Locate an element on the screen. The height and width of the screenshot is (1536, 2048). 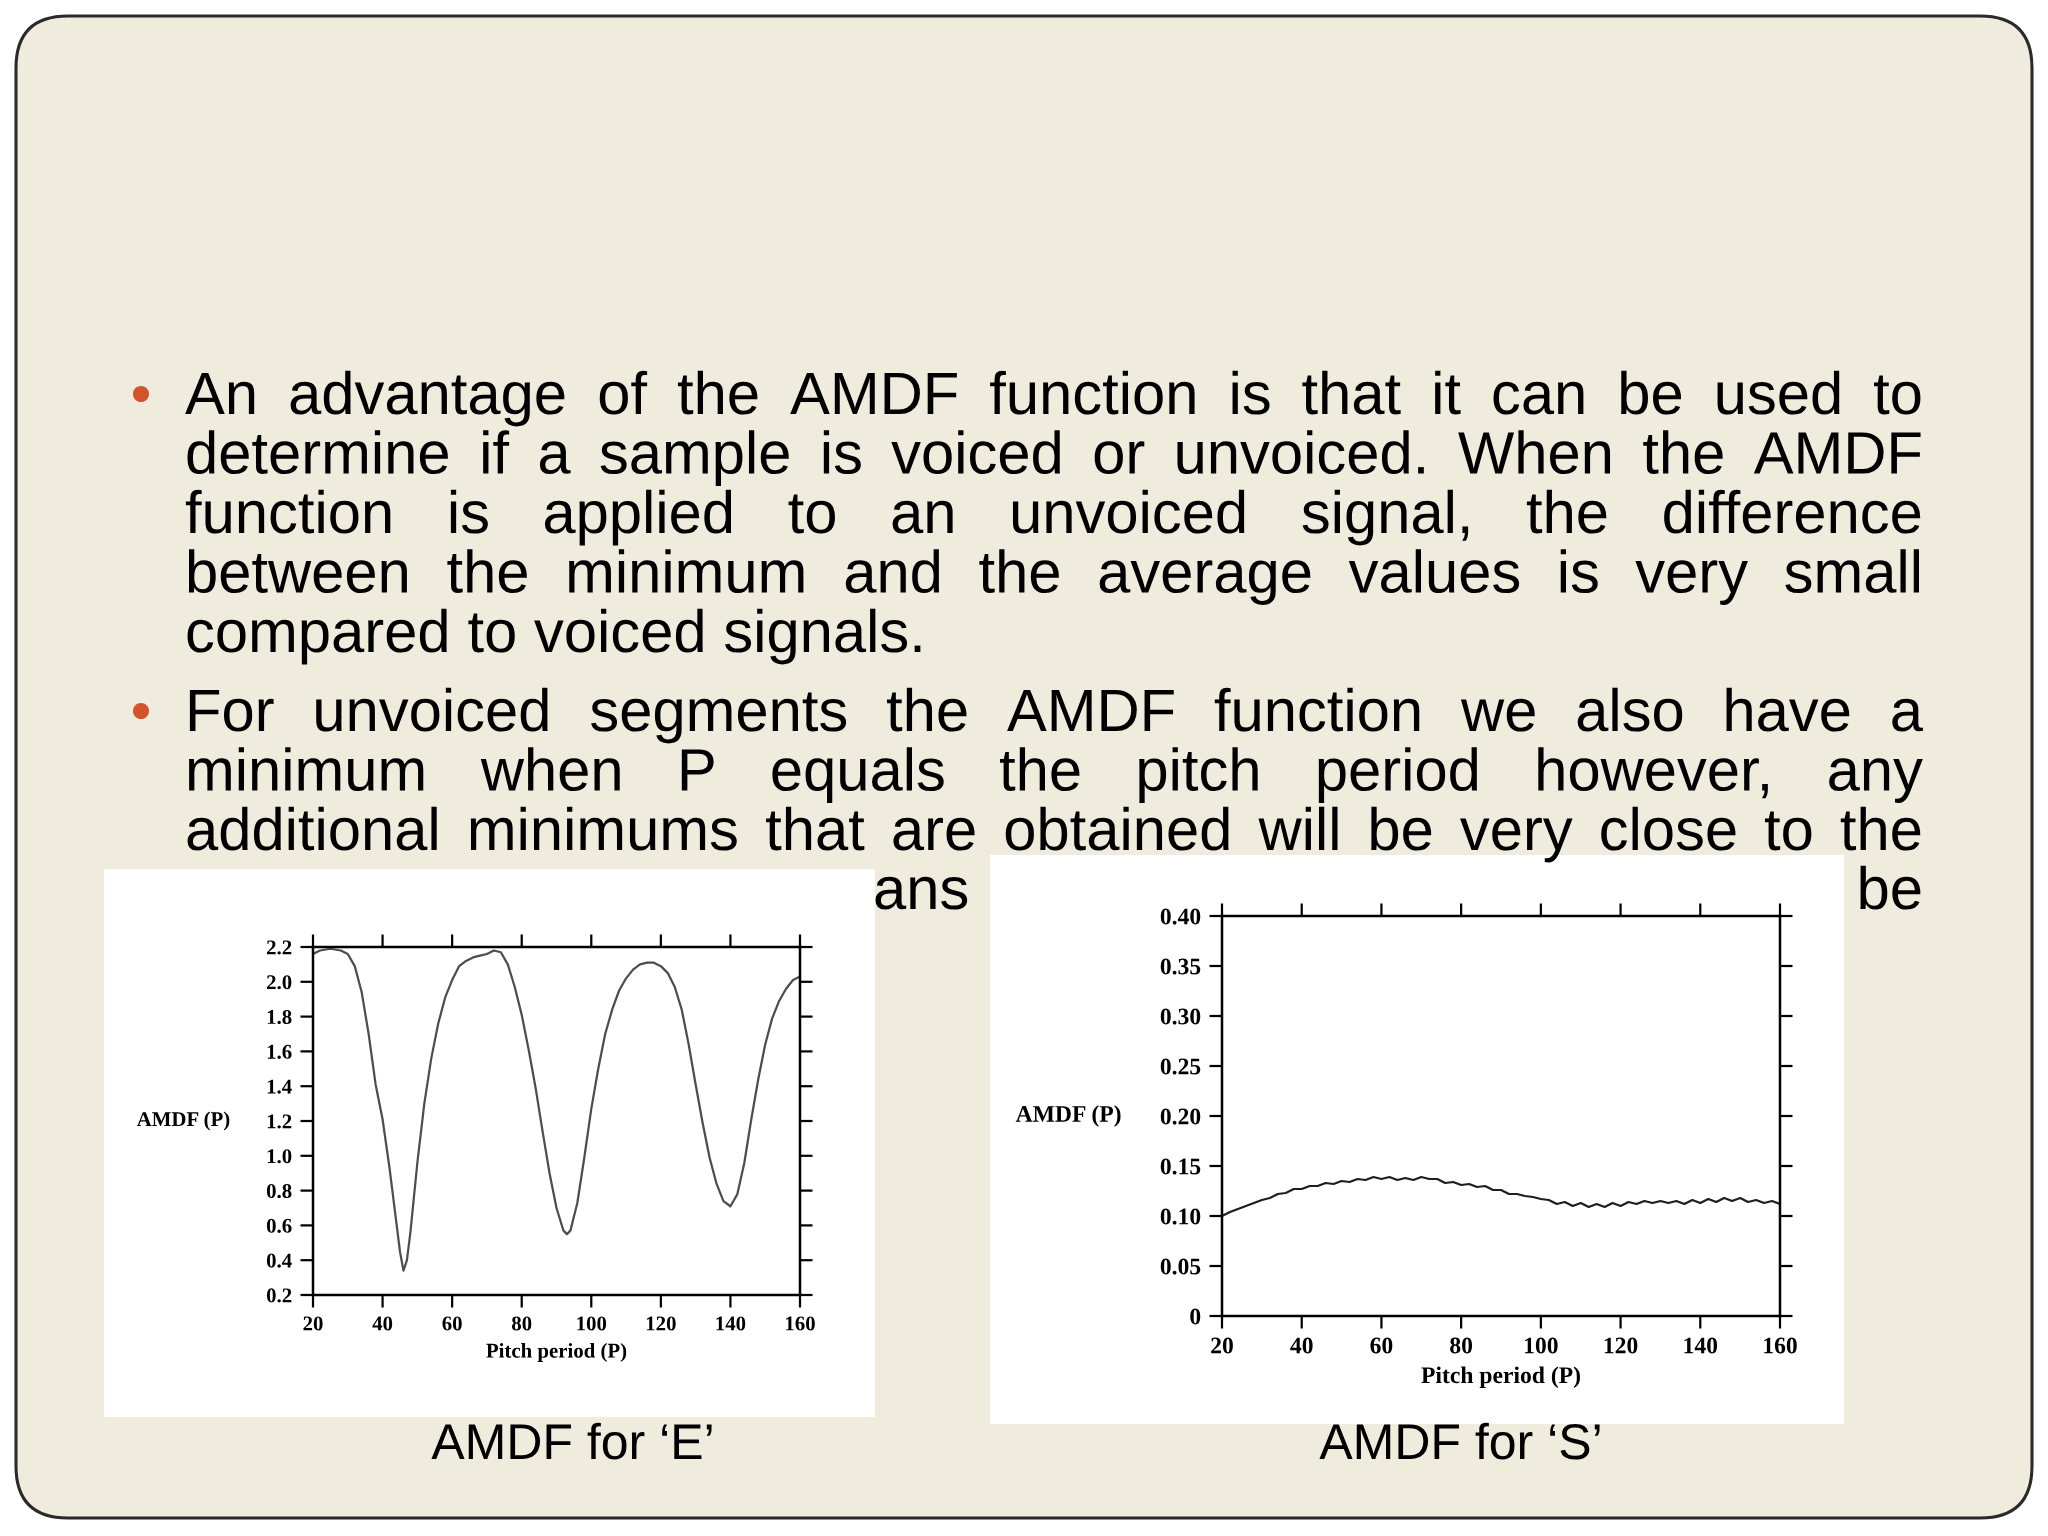
y-tick-label: 0.2 is located at coordinates (279, 1295).